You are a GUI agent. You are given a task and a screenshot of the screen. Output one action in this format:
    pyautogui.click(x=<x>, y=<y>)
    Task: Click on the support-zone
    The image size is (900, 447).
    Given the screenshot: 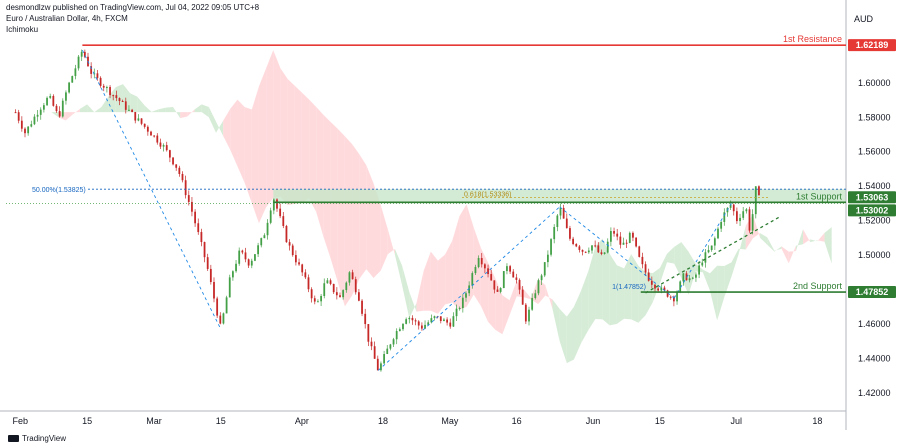 What is the action you would take?
    pyautogui.click(x=560, y=196)
    